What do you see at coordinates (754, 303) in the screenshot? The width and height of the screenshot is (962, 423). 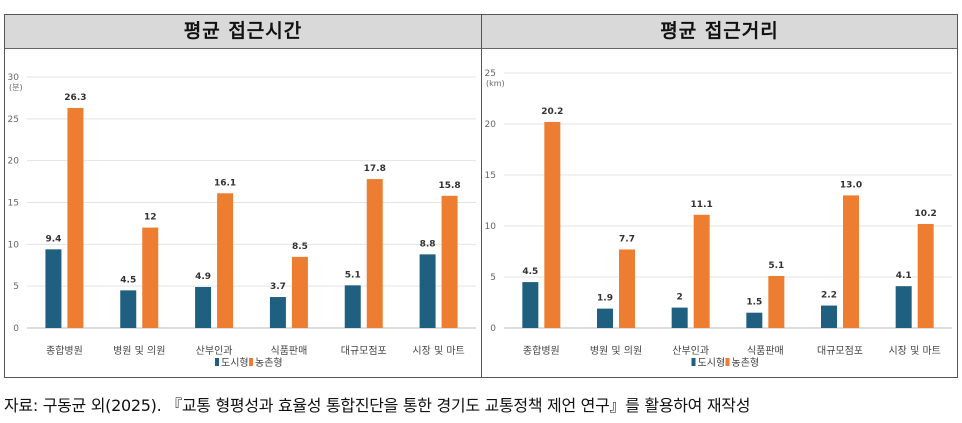 I see `data-label: 1.5` at bounding box center [754, 303].